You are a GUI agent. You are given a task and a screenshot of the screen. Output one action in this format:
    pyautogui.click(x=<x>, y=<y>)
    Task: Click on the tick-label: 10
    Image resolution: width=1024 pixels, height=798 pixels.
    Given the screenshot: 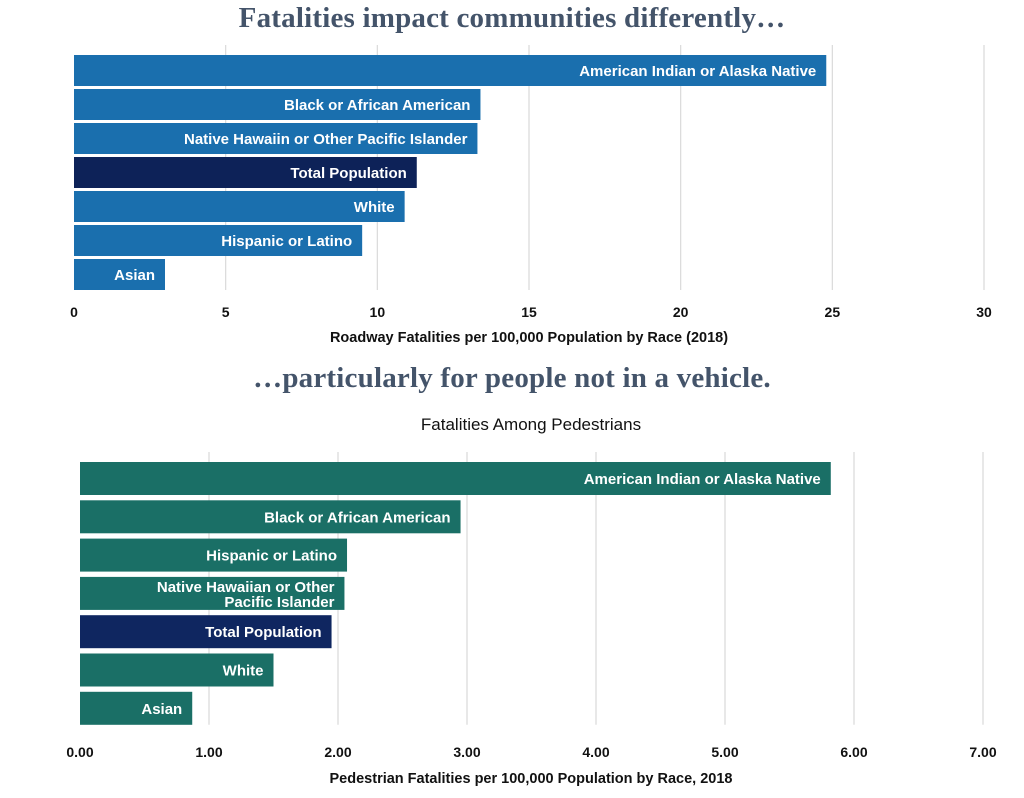 What is the action you would take?
    pyautogui.click(x=378, y=312)
    